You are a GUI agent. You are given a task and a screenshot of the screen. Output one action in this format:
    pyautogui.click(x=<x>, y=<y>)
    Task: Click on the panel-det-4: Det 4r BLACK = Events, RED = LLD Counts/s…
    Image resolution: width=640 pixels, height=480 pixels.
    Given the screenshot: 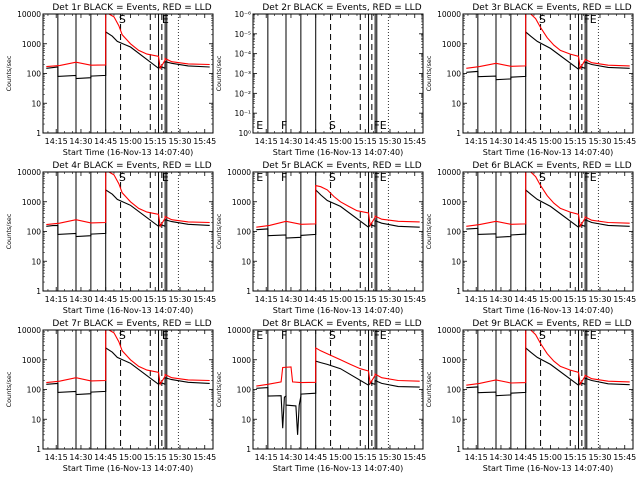 What is the action you would take?
    pyautogui.click(x=110, y=238)
    